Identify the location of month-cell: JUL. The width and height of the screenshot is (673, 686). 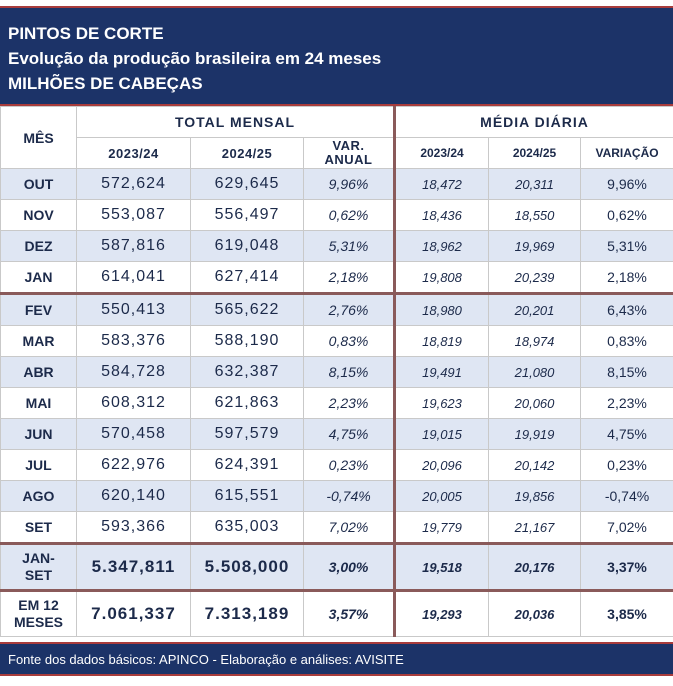
(38, 465).